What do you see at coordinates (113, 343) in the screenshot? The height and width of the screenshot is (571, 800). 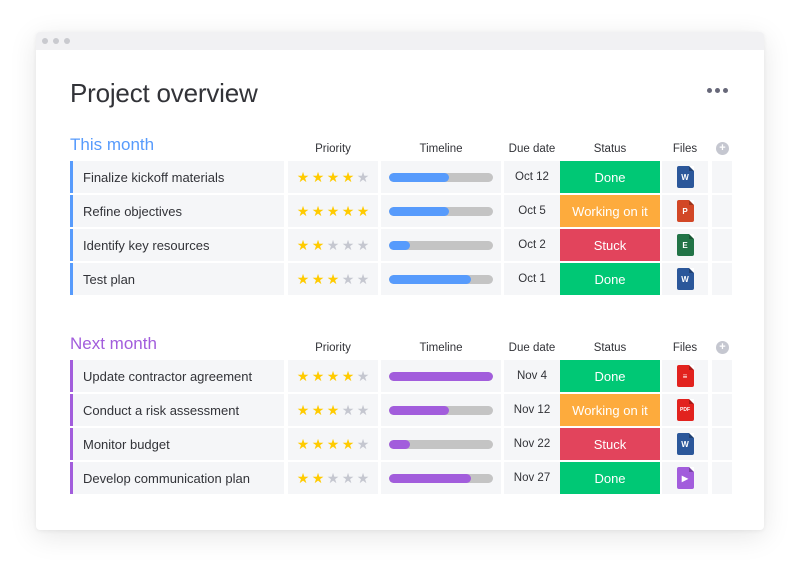 I see `group-title: Next month` at bounding box center [113, 343].